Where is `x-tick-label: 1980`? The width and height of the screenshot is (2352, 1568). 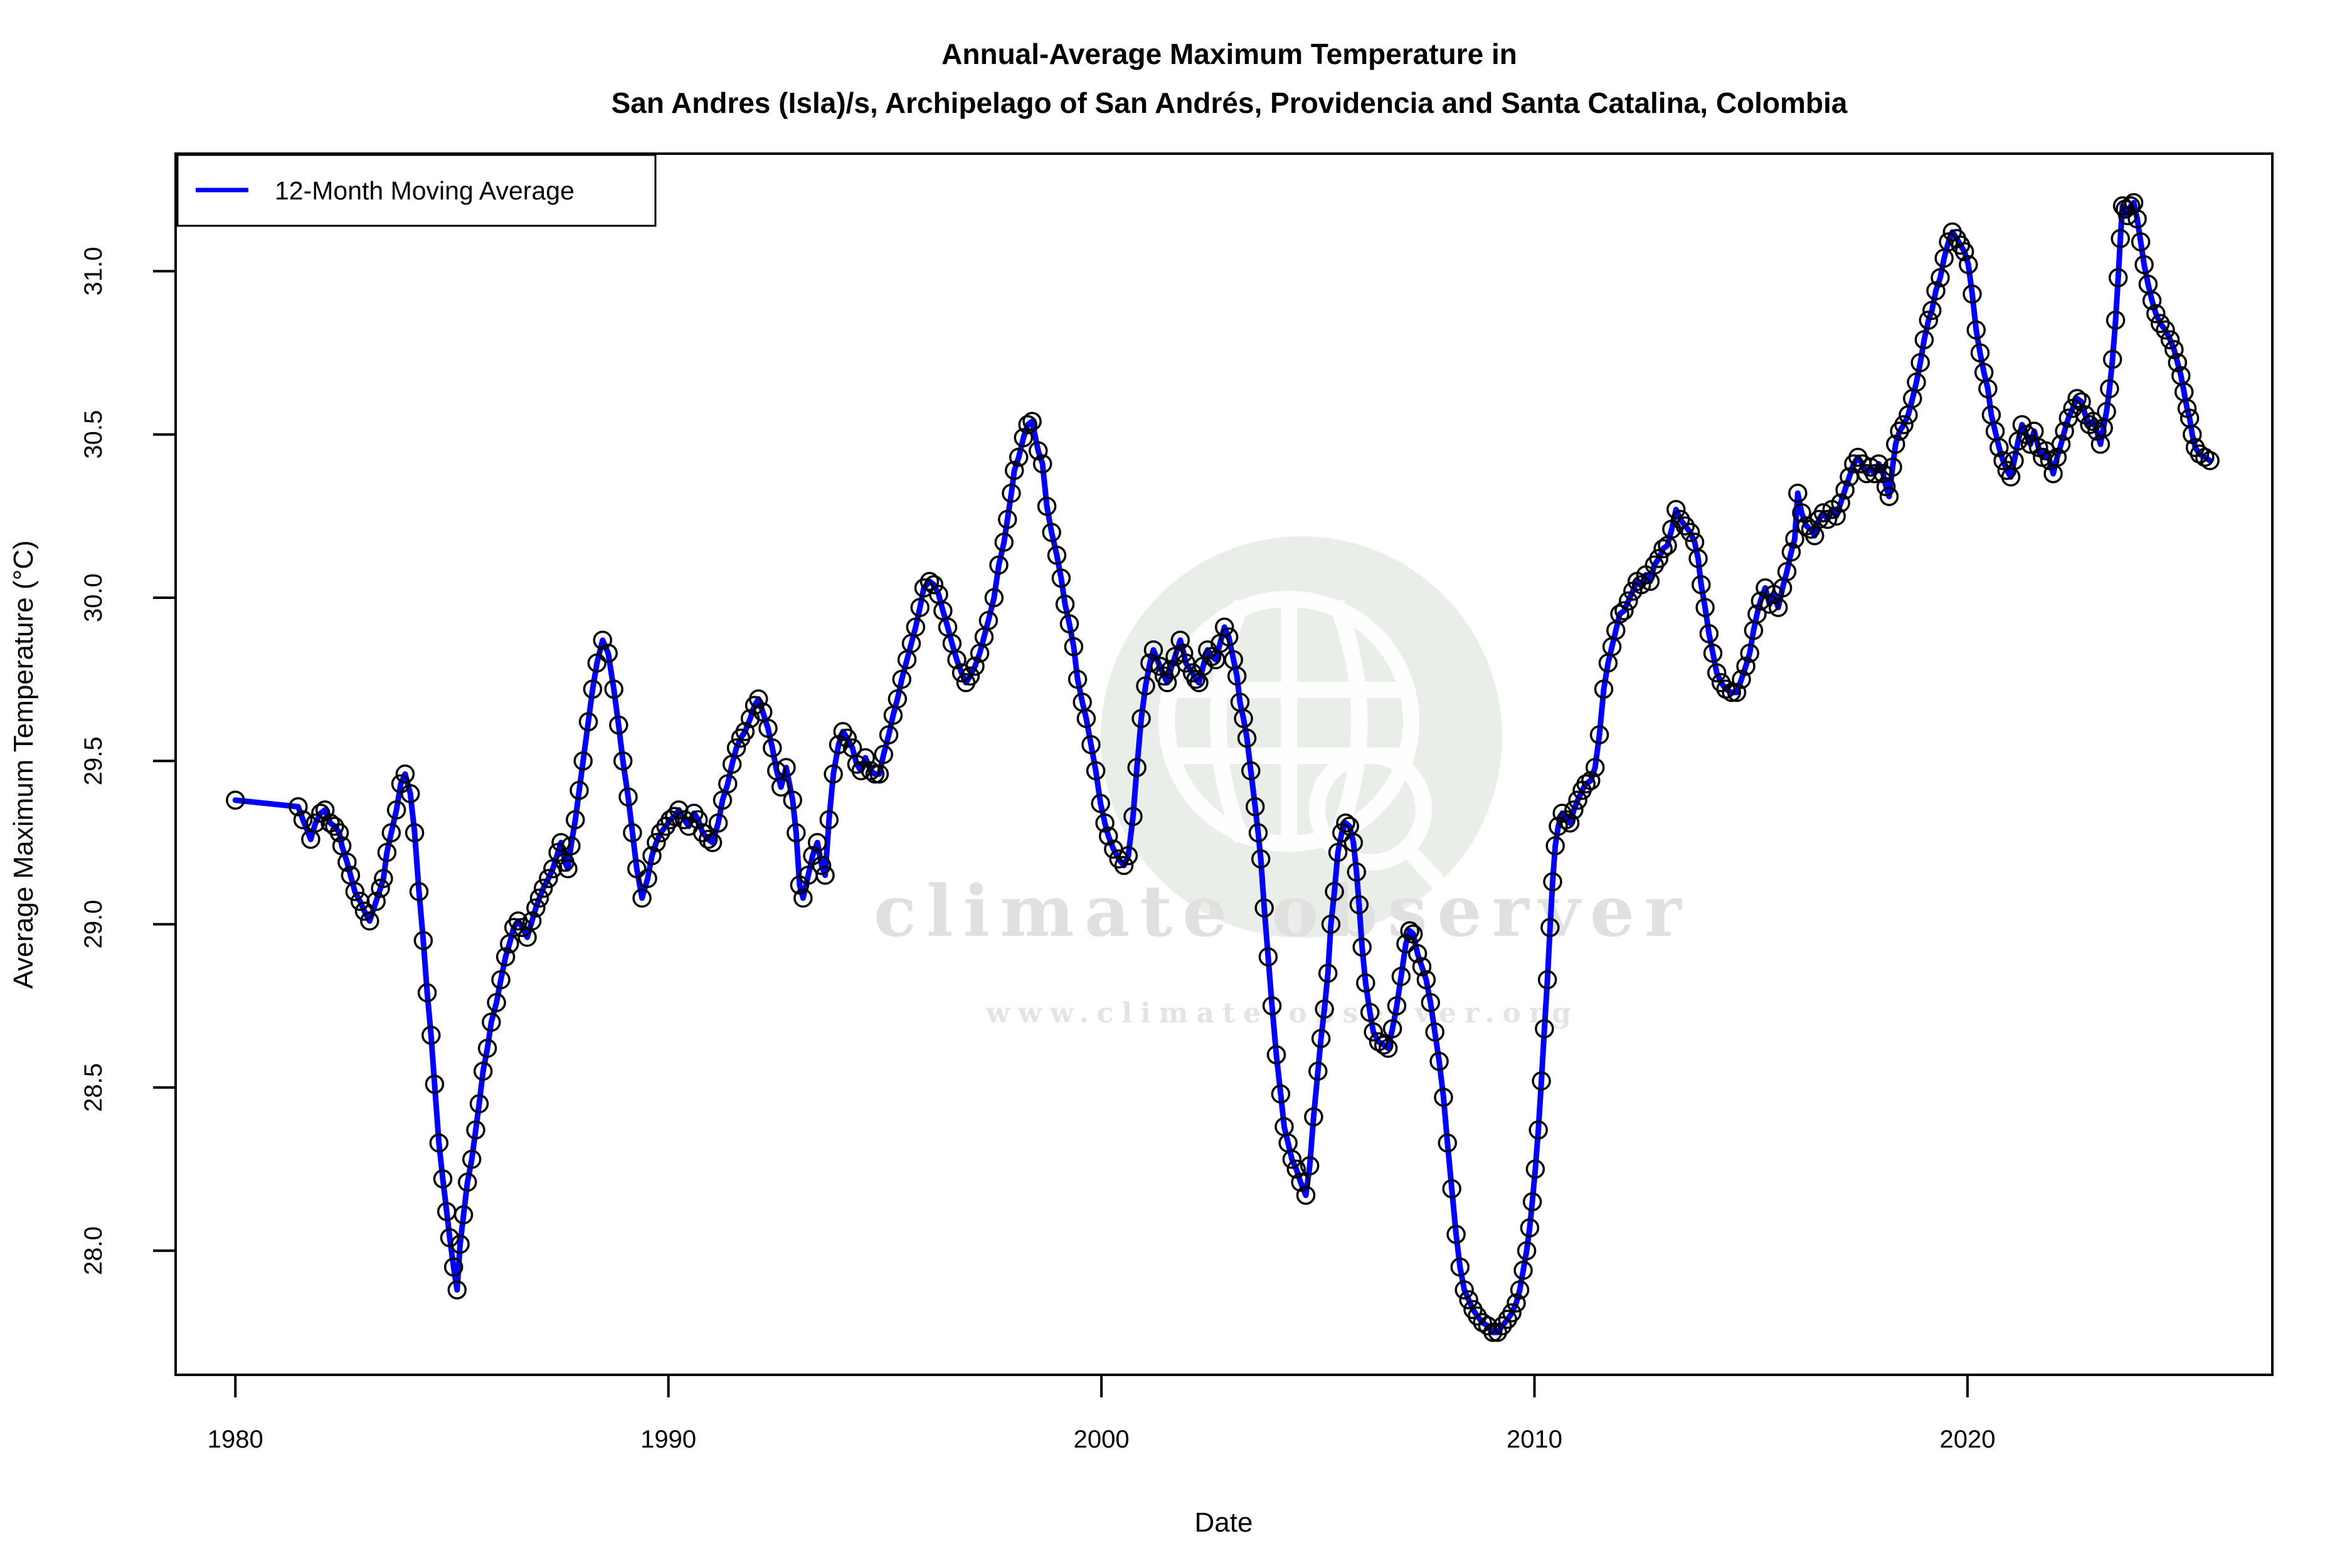
x-tick-label: 1980 is located at coordinates (235, 1439).